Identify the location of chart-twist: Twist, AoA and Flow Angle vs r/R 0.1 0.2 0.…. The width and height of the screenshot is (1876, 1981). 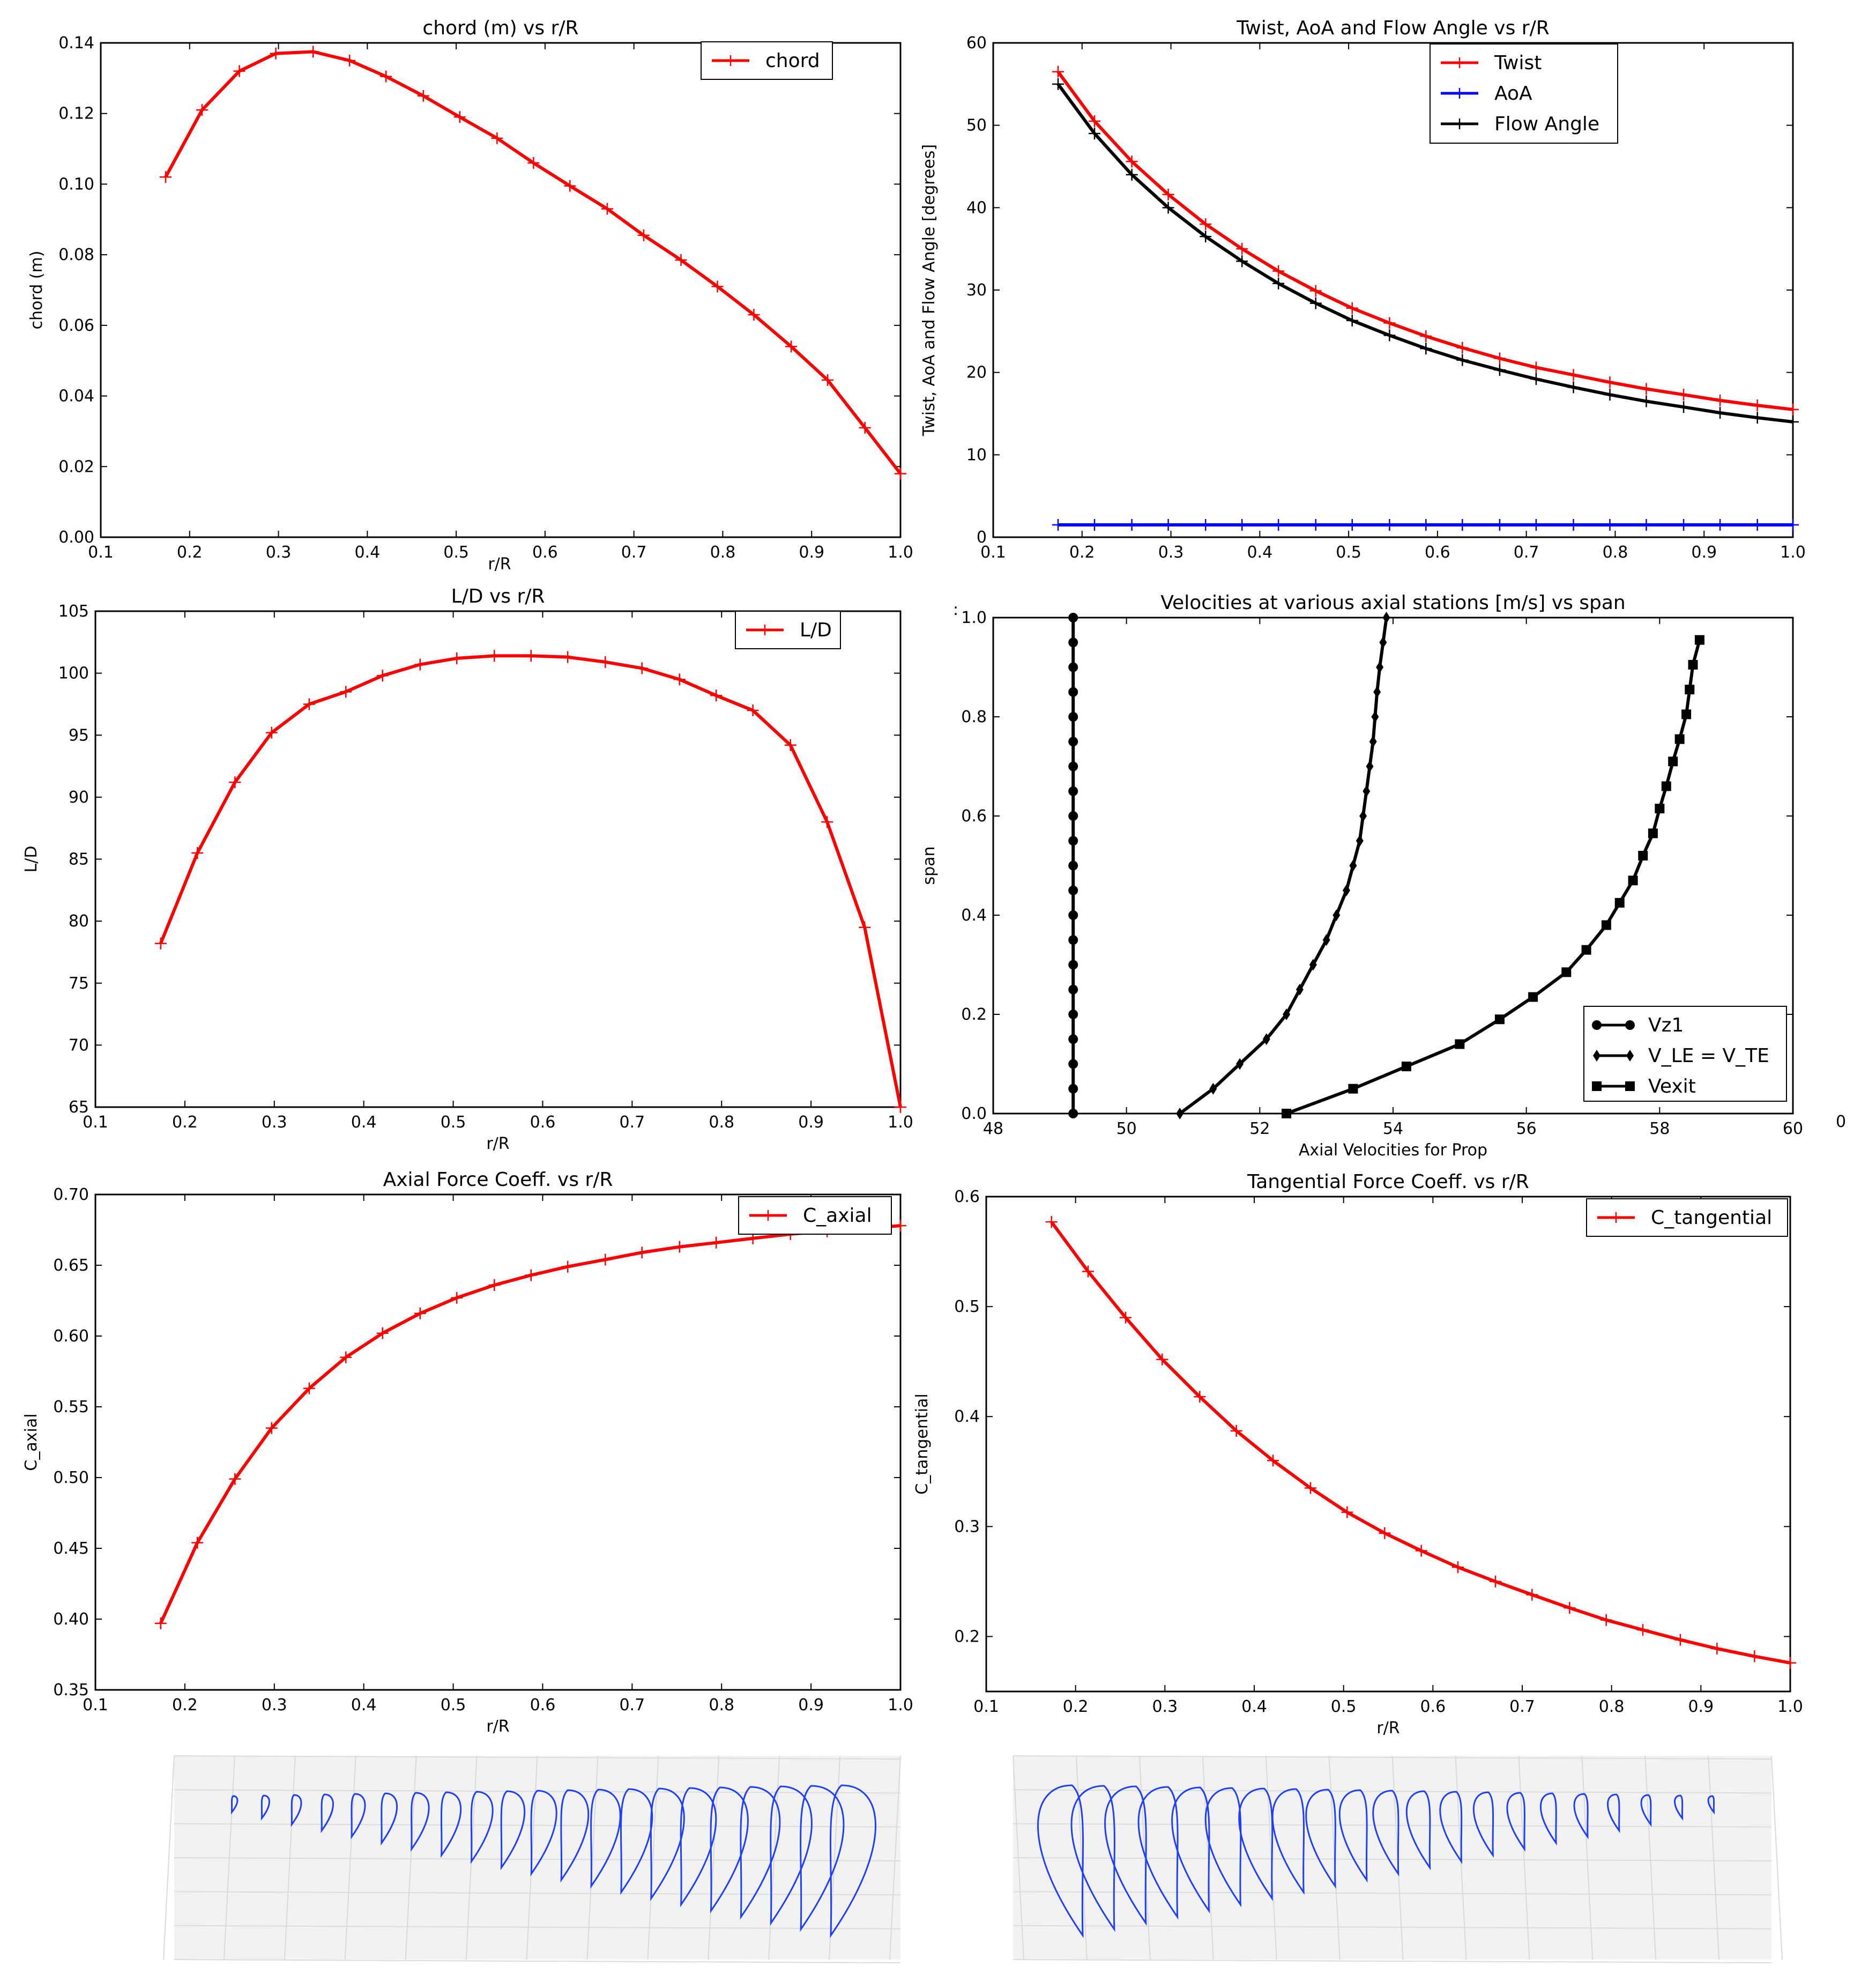
(1363, 289).